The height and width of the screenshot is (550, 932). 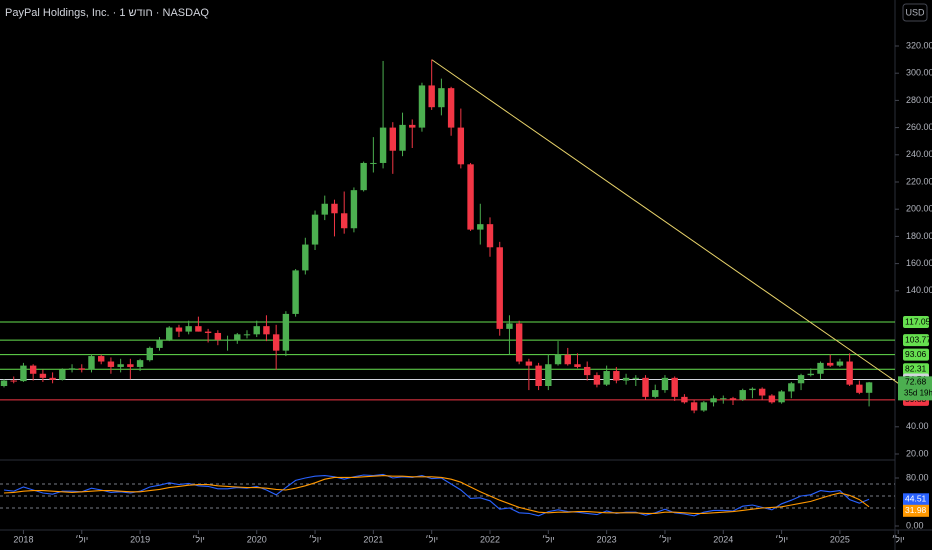 What do you see at coordinates (140, 539) in the screenshot?
I see `x-tick-label: 2019` at bounding box center [140, 539].